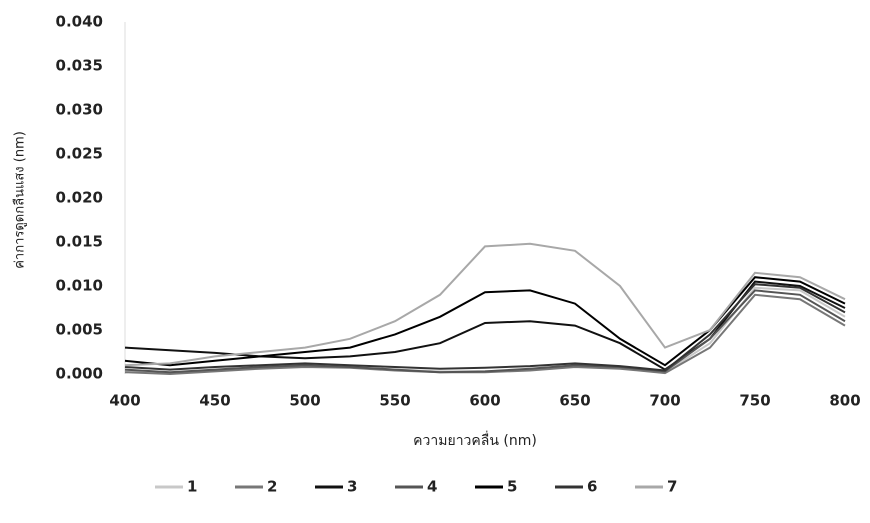 Image resolution: width=870 pixels, height=523 pixels. Describe the element at coordinates (124, 401) in the screenshot. I see `x-tick-label: 400` at that location.